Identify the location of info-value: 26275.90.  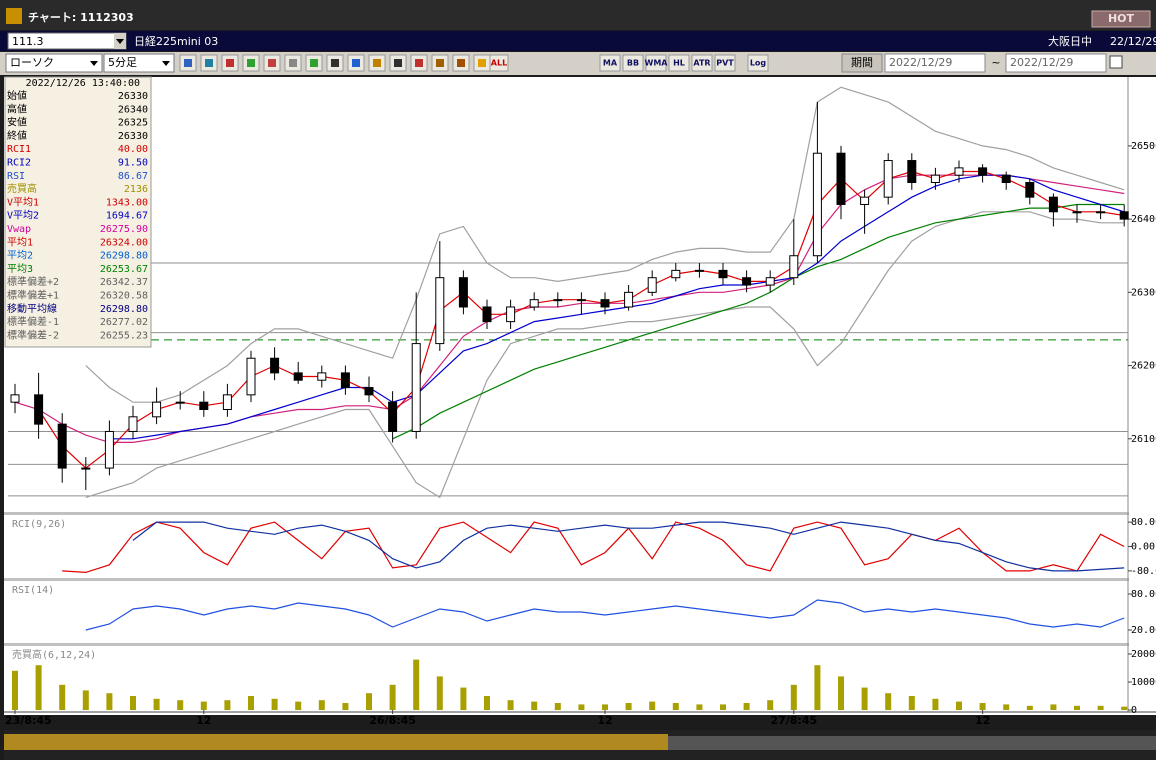
(124, 229).